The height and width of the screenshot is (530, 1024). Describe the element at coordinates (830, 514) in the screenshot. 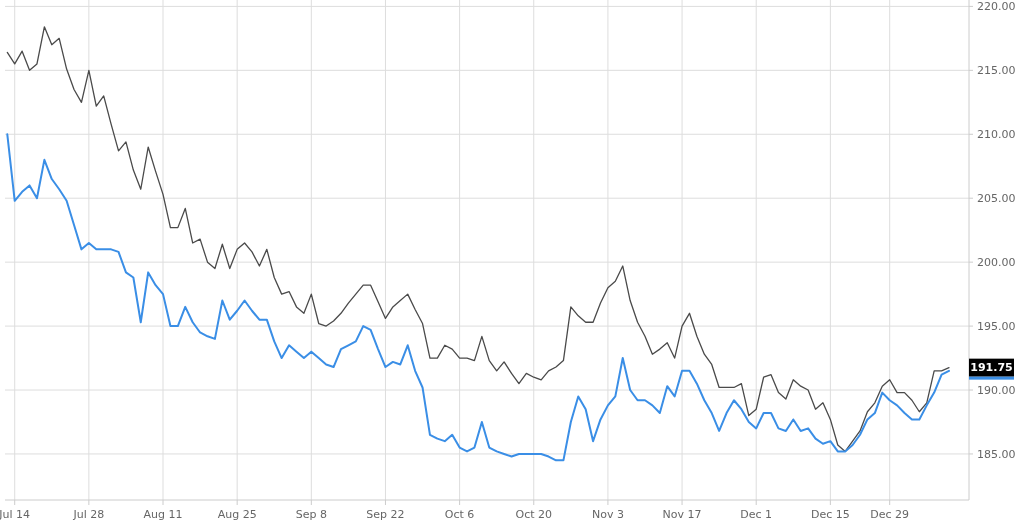

I see `x-tick-label: Dec 15` at that location.